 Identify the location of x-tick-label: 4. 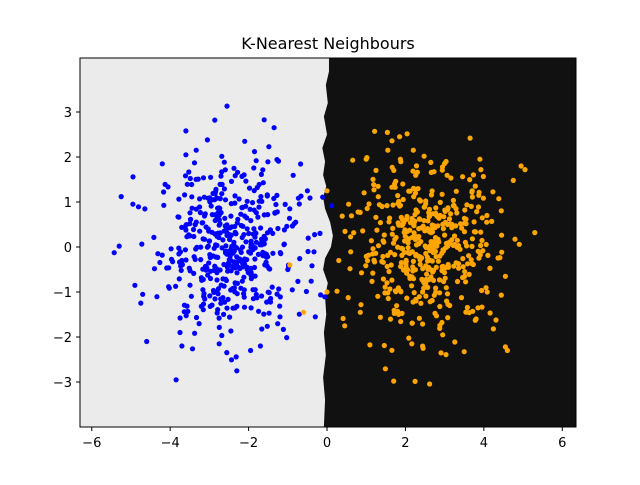
(484, 443).